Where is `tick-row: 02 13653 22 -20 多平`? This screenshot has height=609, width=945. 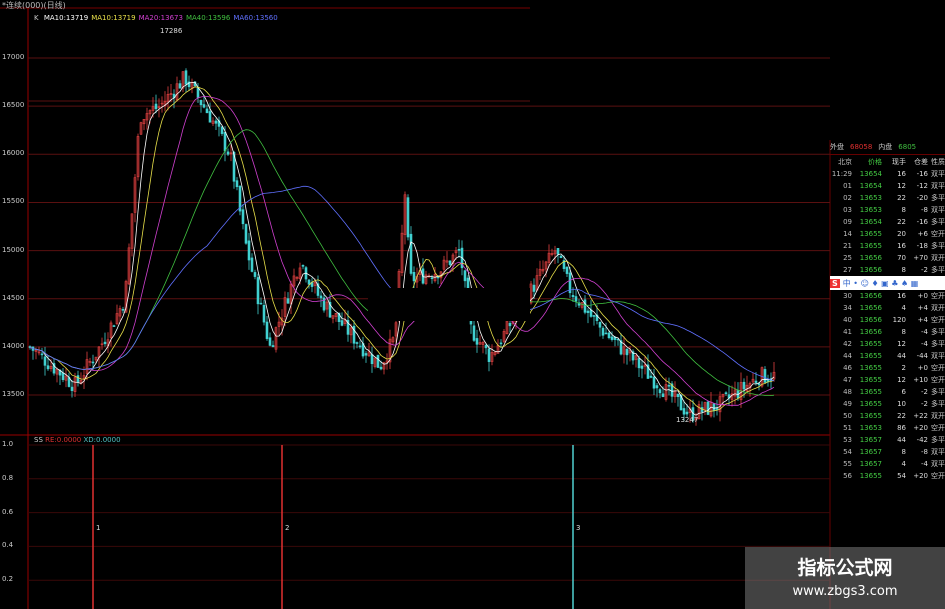 tick-row: 02 13653 22 -20 多平 is located at coordinates (887, 198).